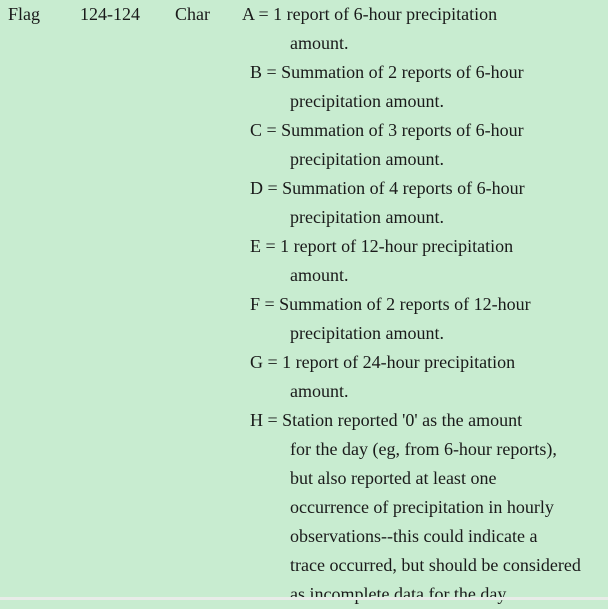  Describe the element at coordinates (110, 14) in the screenshot. I see `field-position: 124-124` at that location.